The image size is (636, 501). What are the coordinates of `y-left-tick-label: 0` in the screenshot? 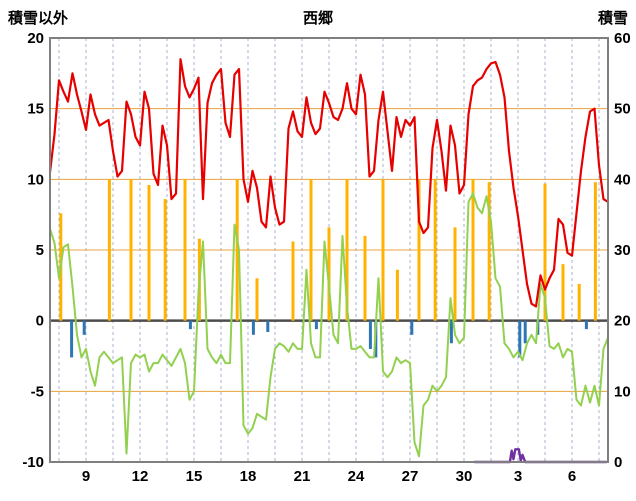 It's located at (40, 321).